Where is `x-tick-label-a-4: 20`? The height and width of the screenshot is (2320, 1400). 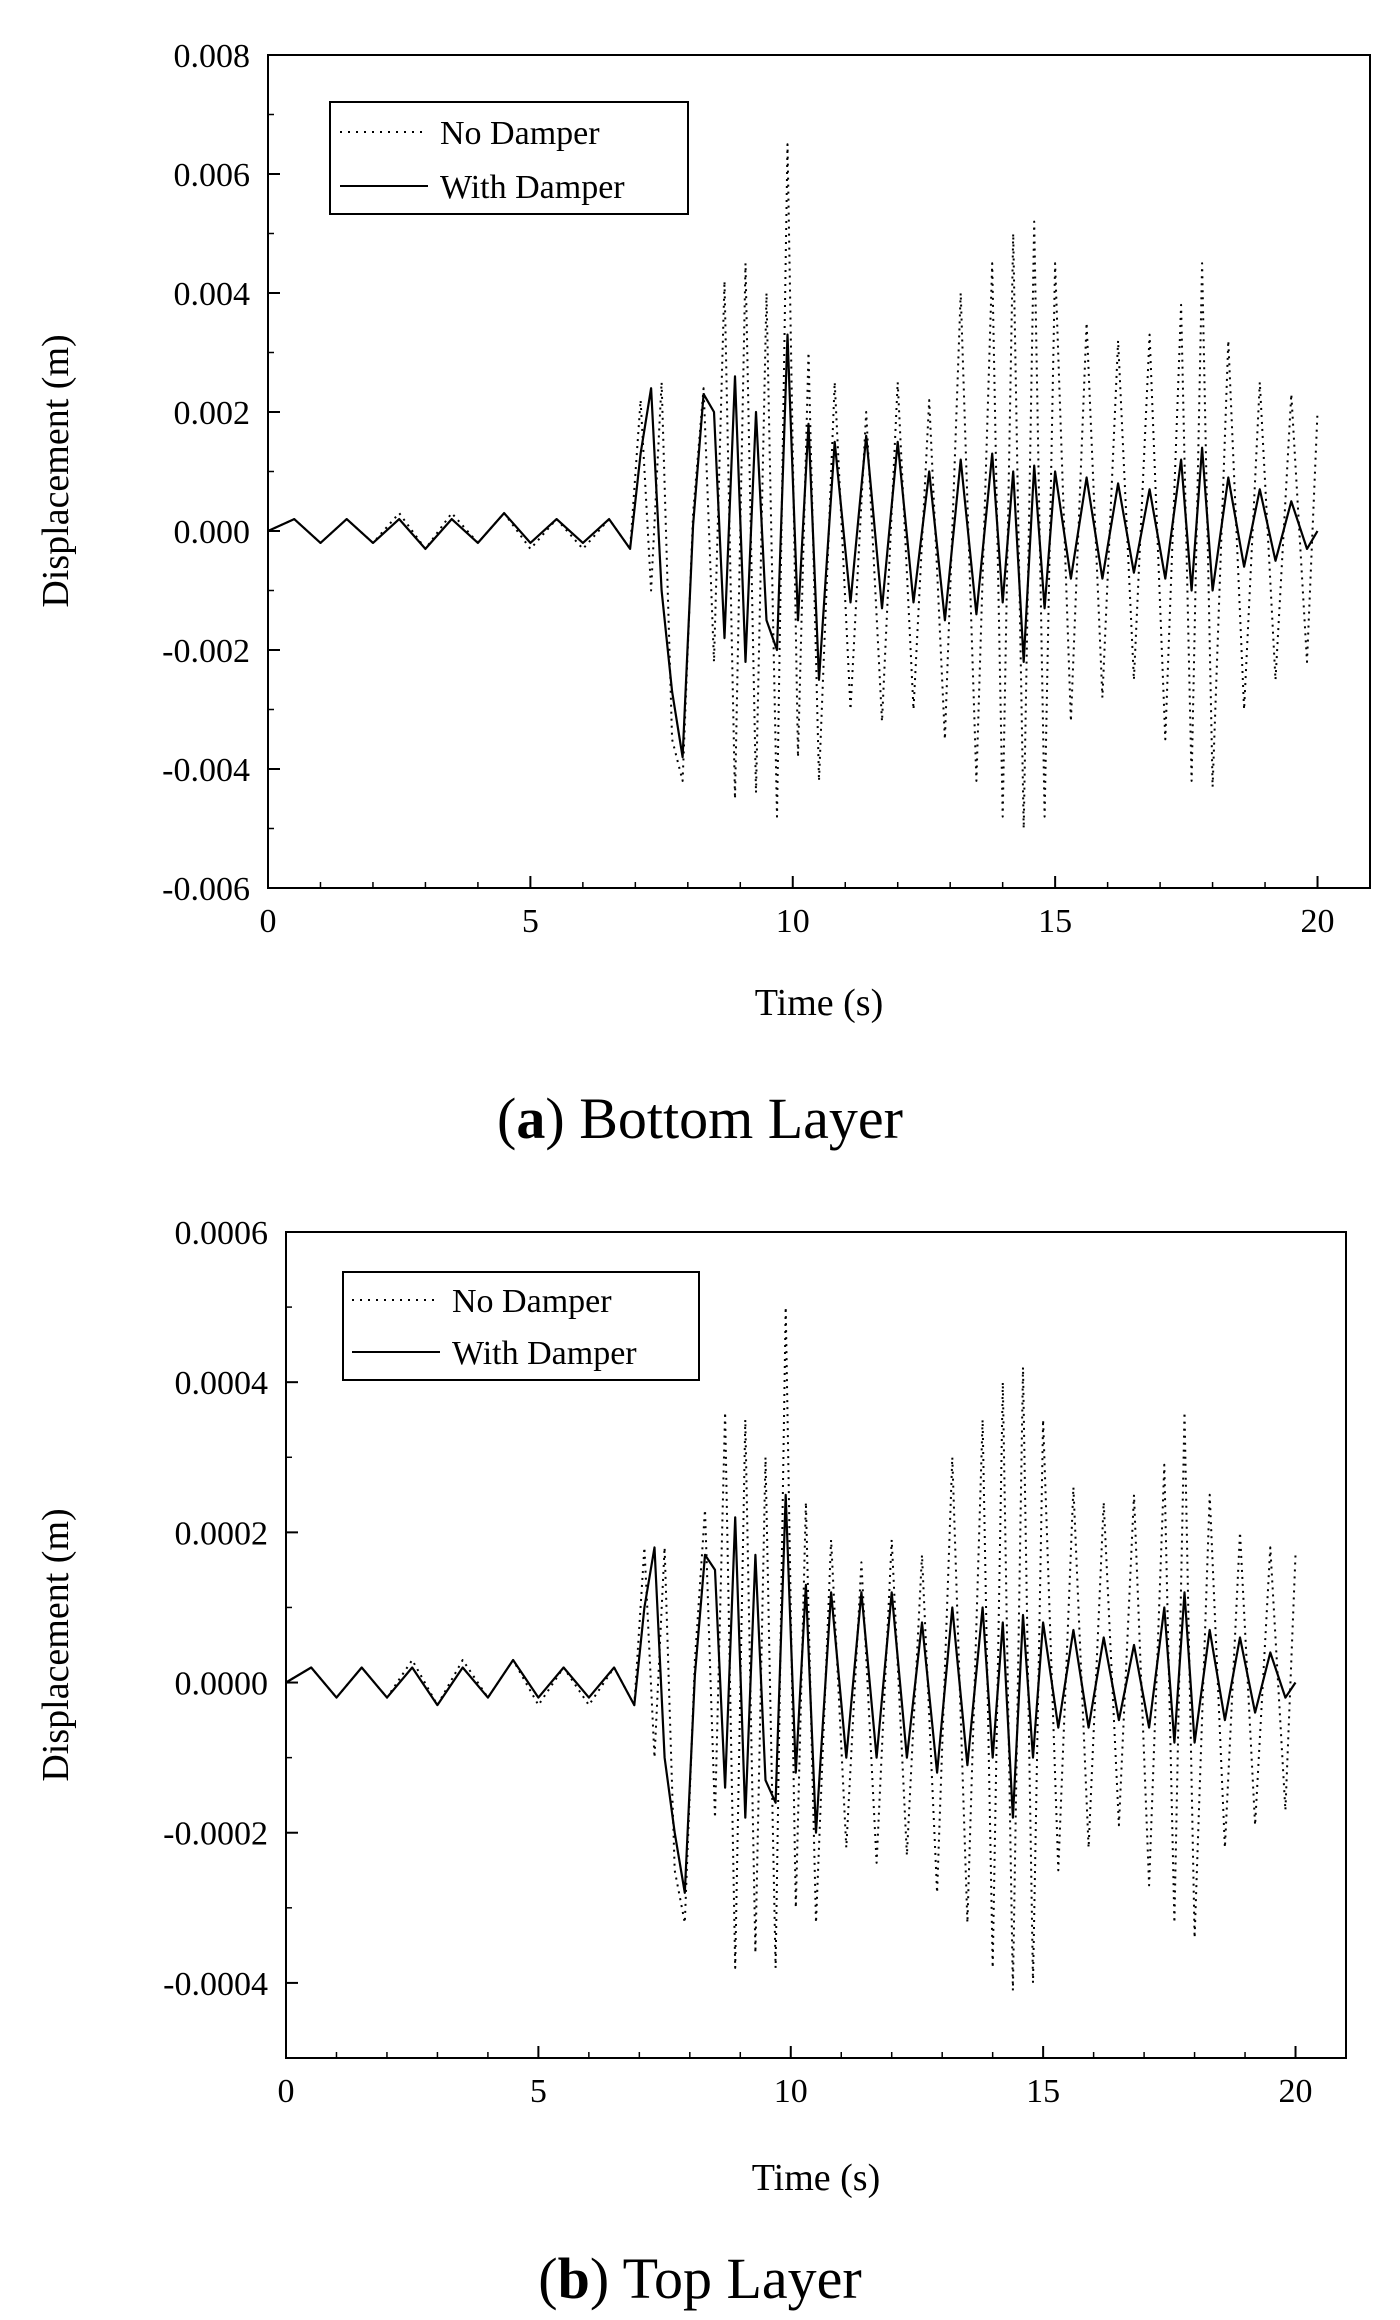
x-tick-label-a-4: 20 is located at coordinates (1318, 921).